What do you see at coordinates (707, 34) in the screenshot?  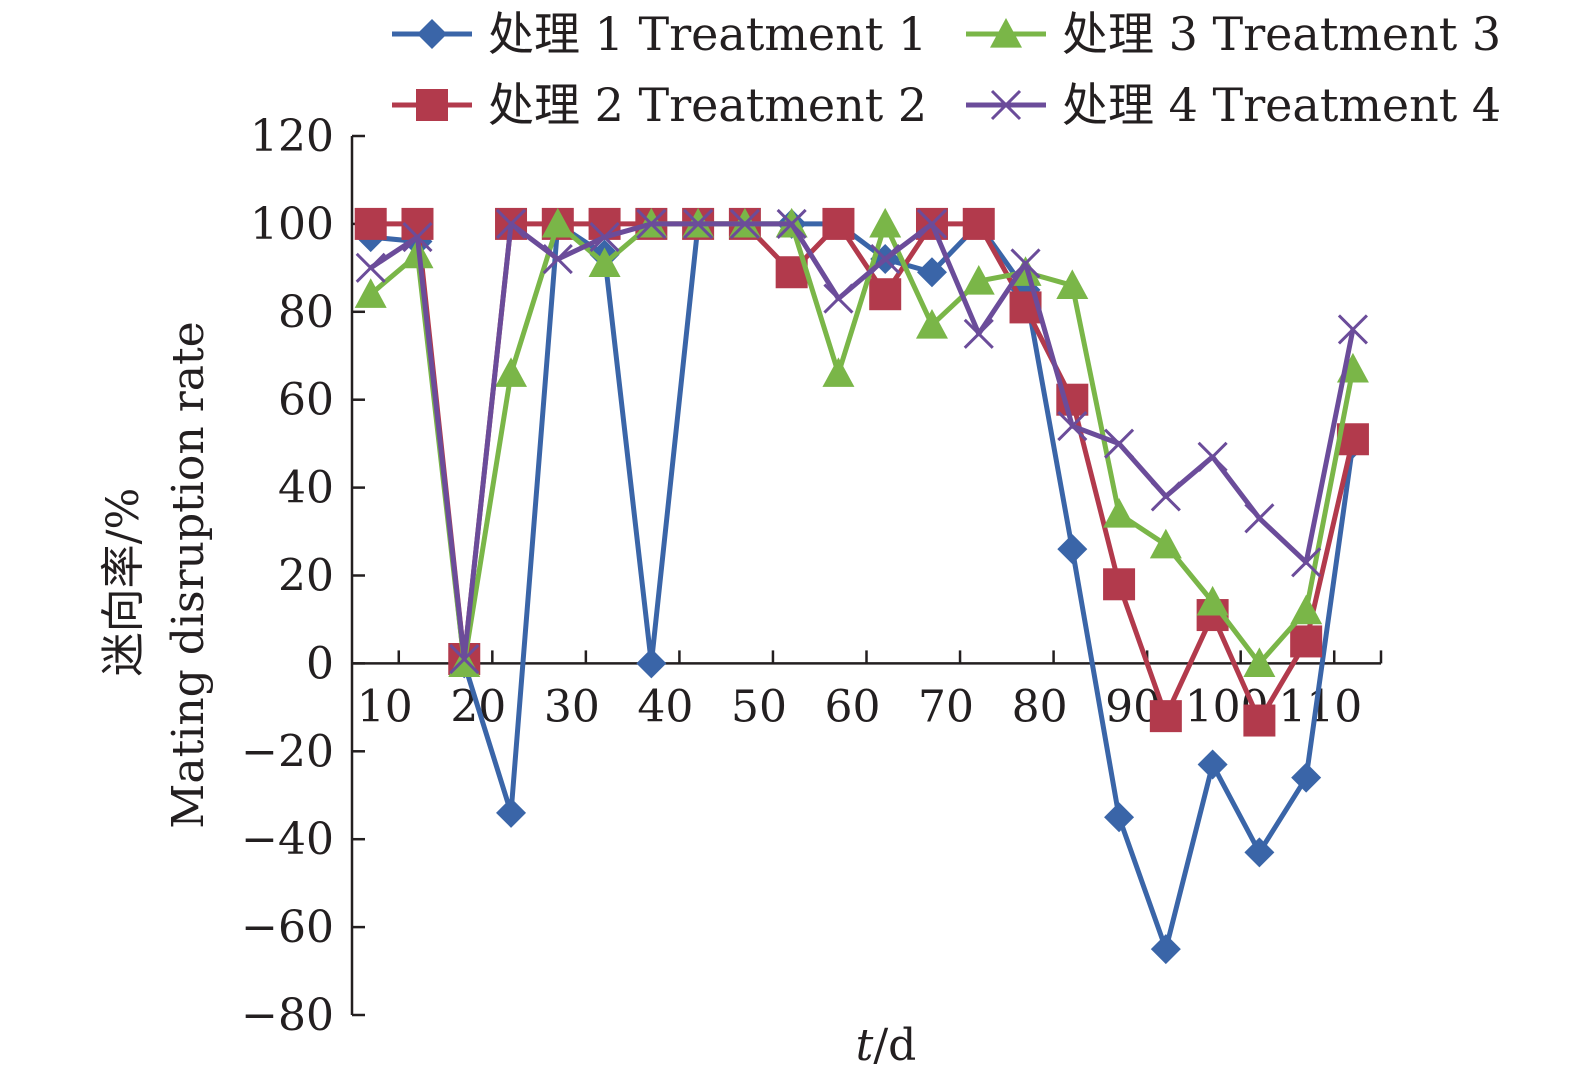 I see `legend-label: 处理 1 Treatment 1` at bounding box center [707, 34].